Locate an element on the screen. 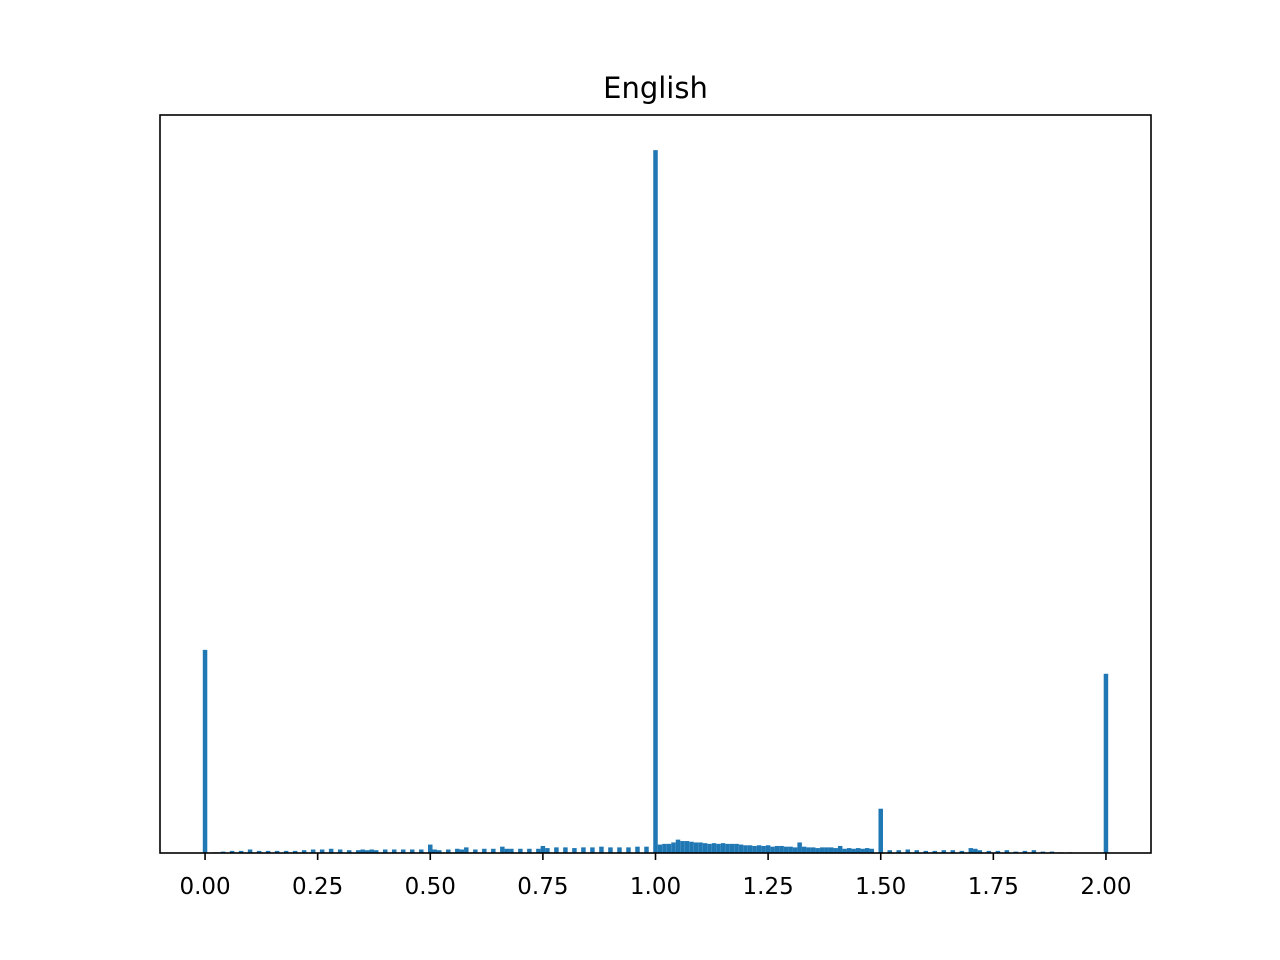  x-tick-label: 1.75 is located at coordinates (993, 887).